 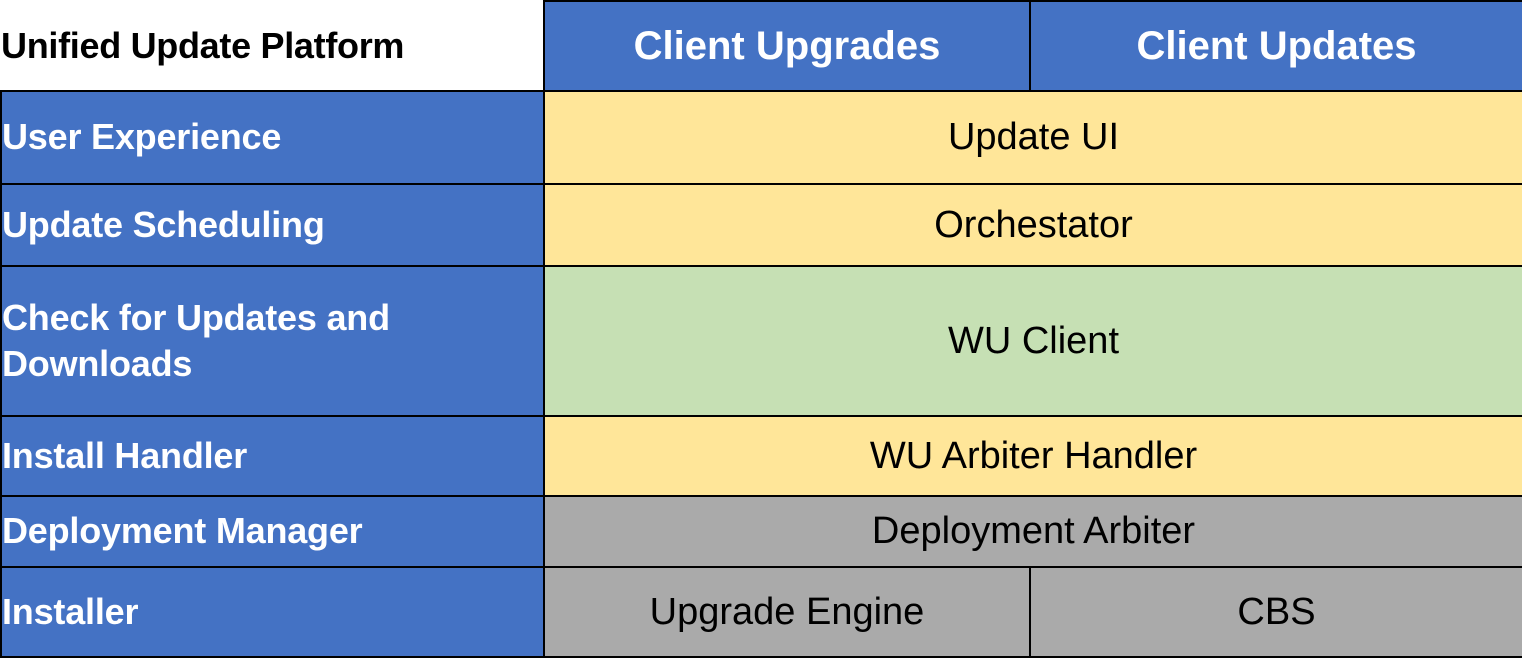 I want to click on table-row: Update Scheduling Orchestator, so click(x=761, y=225).